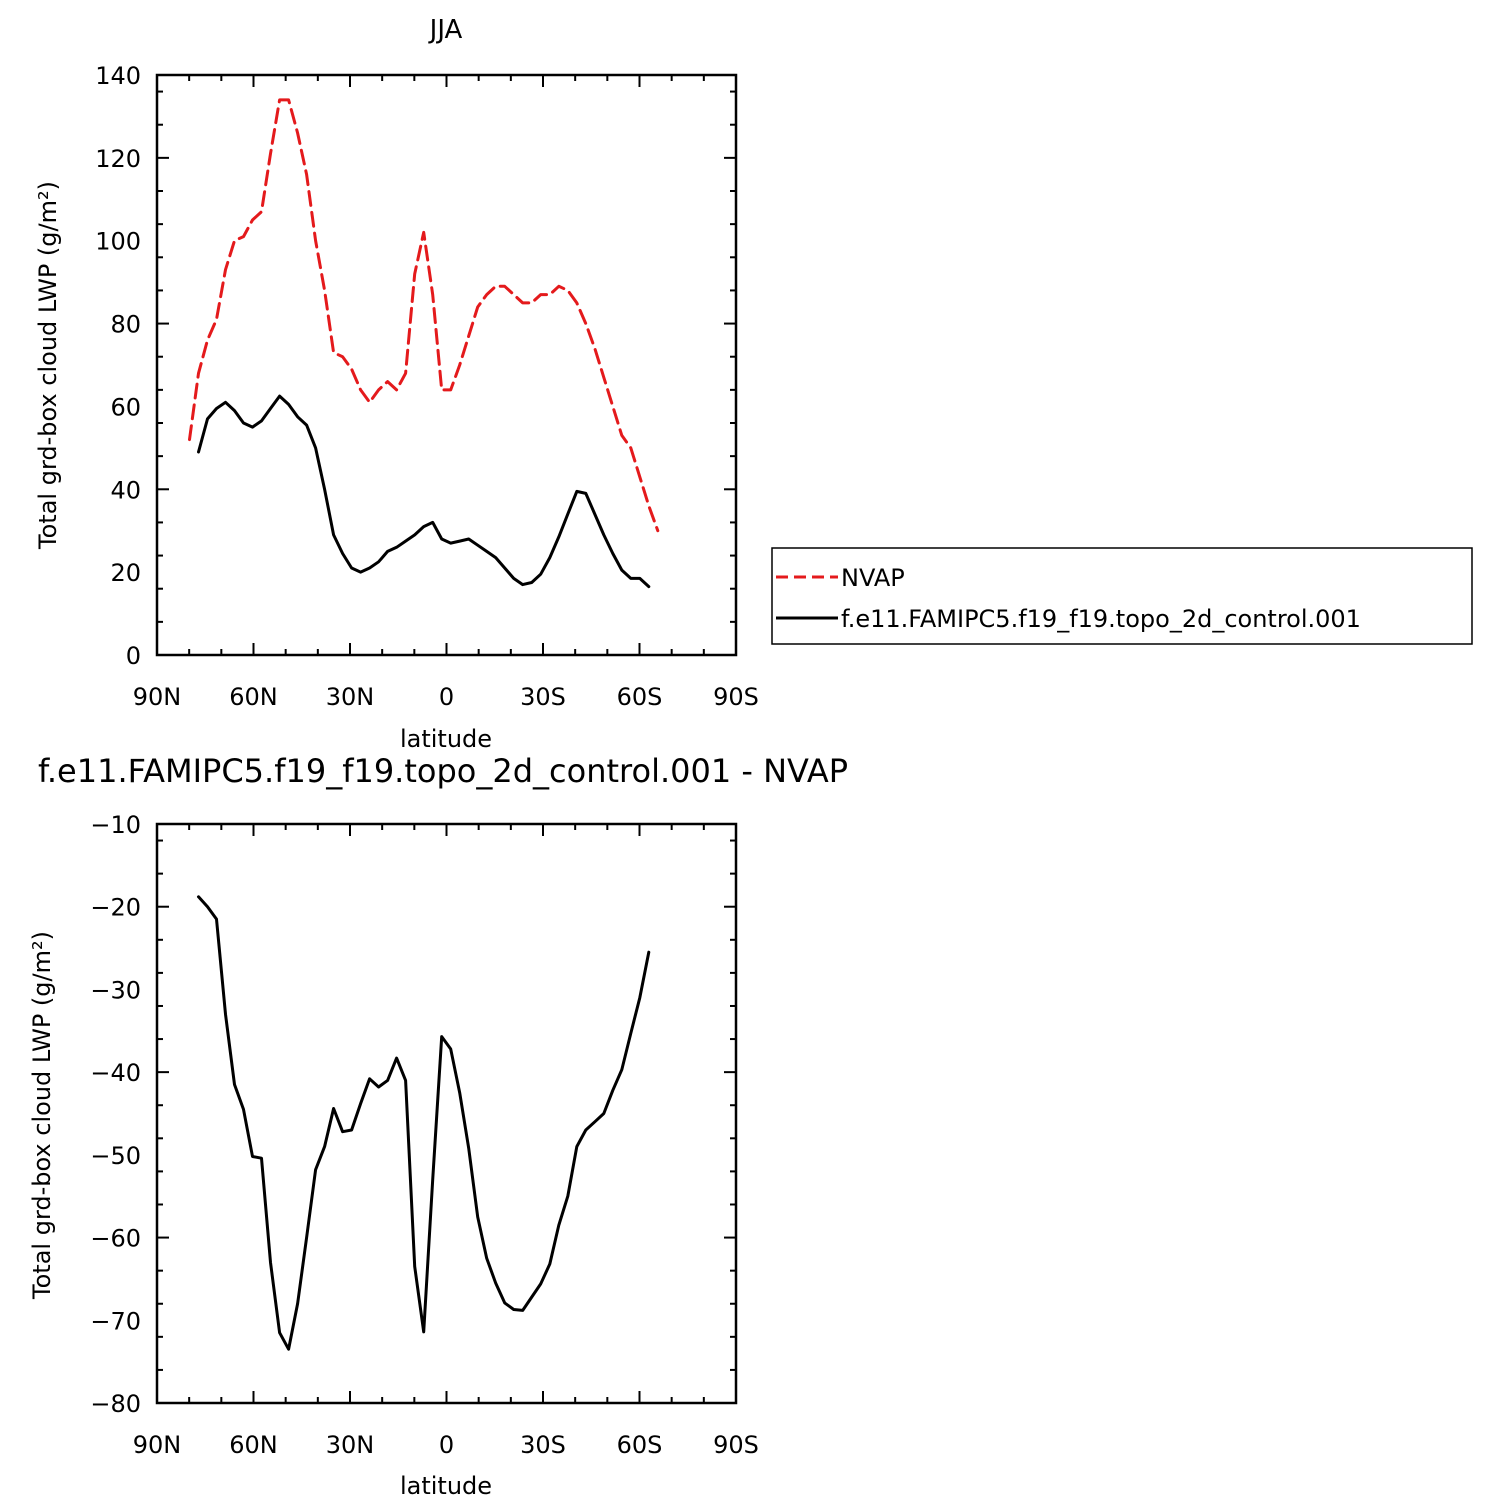 The image size is (1505, 1508). Describe the element at coordinates (424, 315) in the screenshot. I see `top-series-line-nvap` at that location.